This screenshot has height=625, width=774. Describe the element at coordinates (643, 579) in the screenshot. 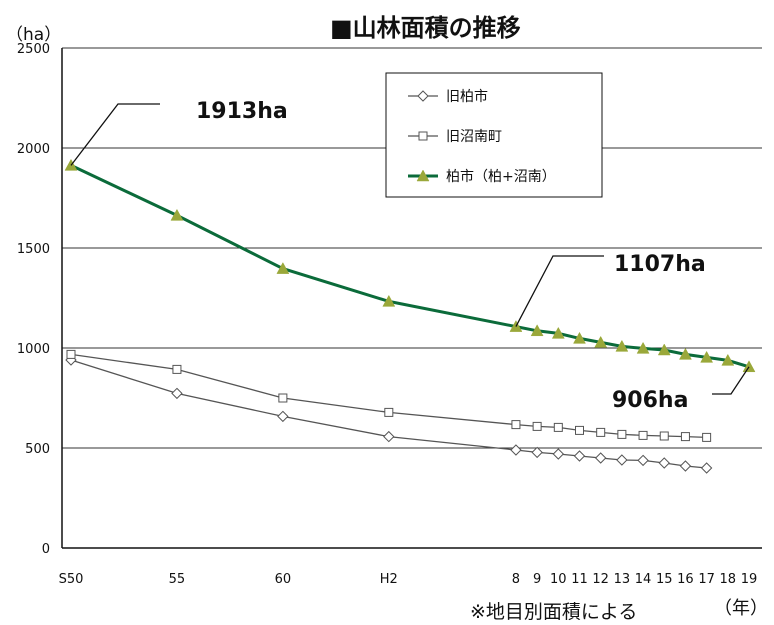

I see `x-tick-label-14: 14` at that location.